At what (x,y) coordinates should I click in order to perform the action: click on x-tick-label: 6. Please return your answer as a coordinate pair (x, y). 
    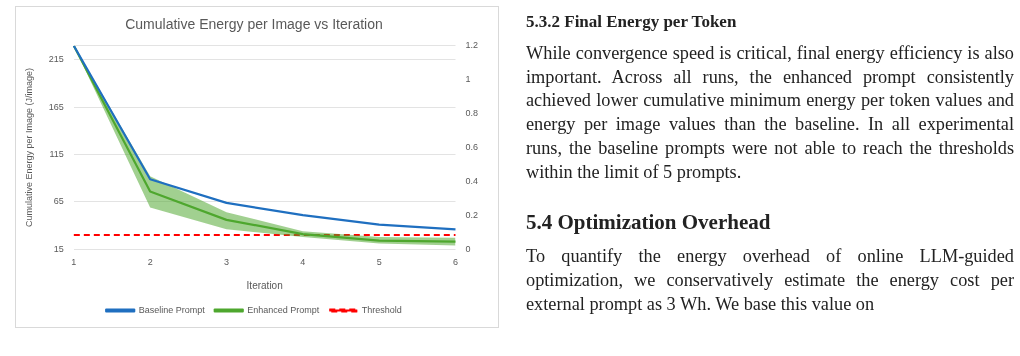
    Looking at the image, I should click on (455, 262).